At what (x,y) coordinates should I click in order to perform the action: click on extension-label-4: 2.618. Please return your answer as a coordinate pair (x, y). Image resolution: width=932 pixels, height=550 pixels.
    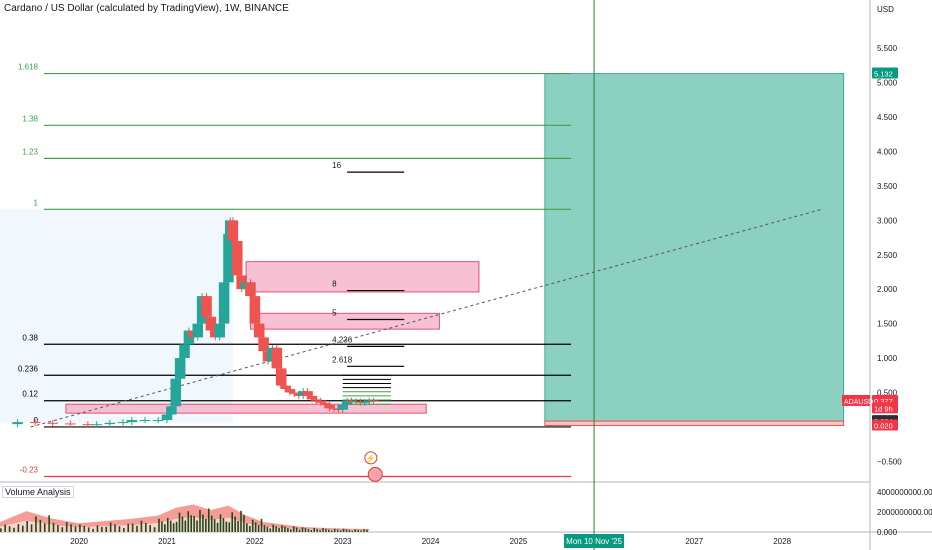
    Looking at the image, I should click on (342, 359).